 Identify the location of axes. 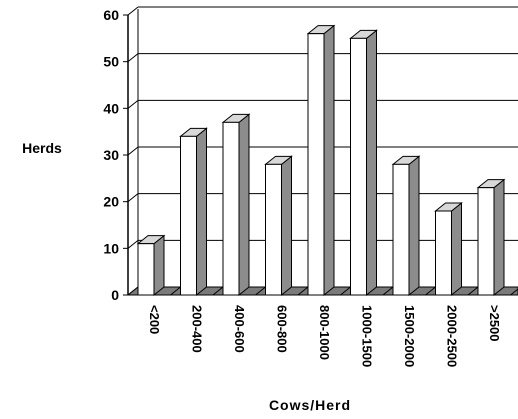
(131, 151).